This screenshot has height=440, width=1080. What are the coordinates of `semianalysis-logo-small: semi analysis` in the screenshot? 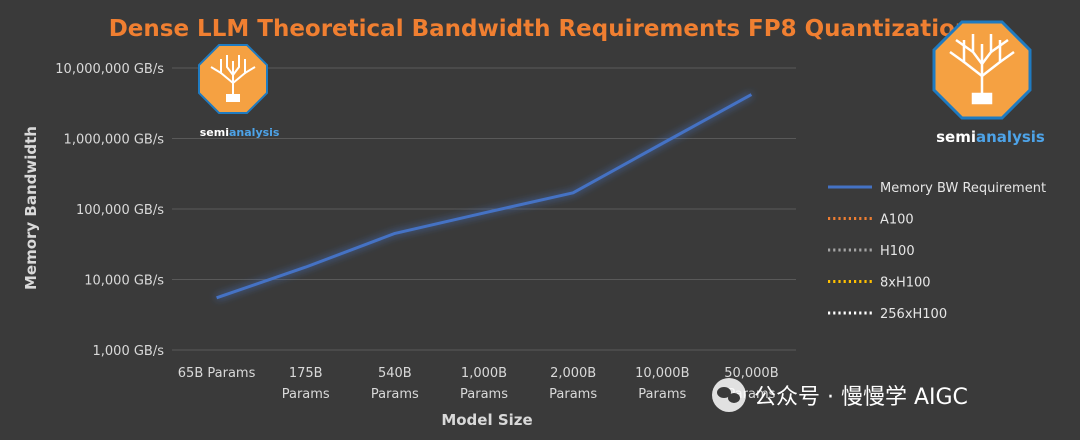 It's located at (239, 91).